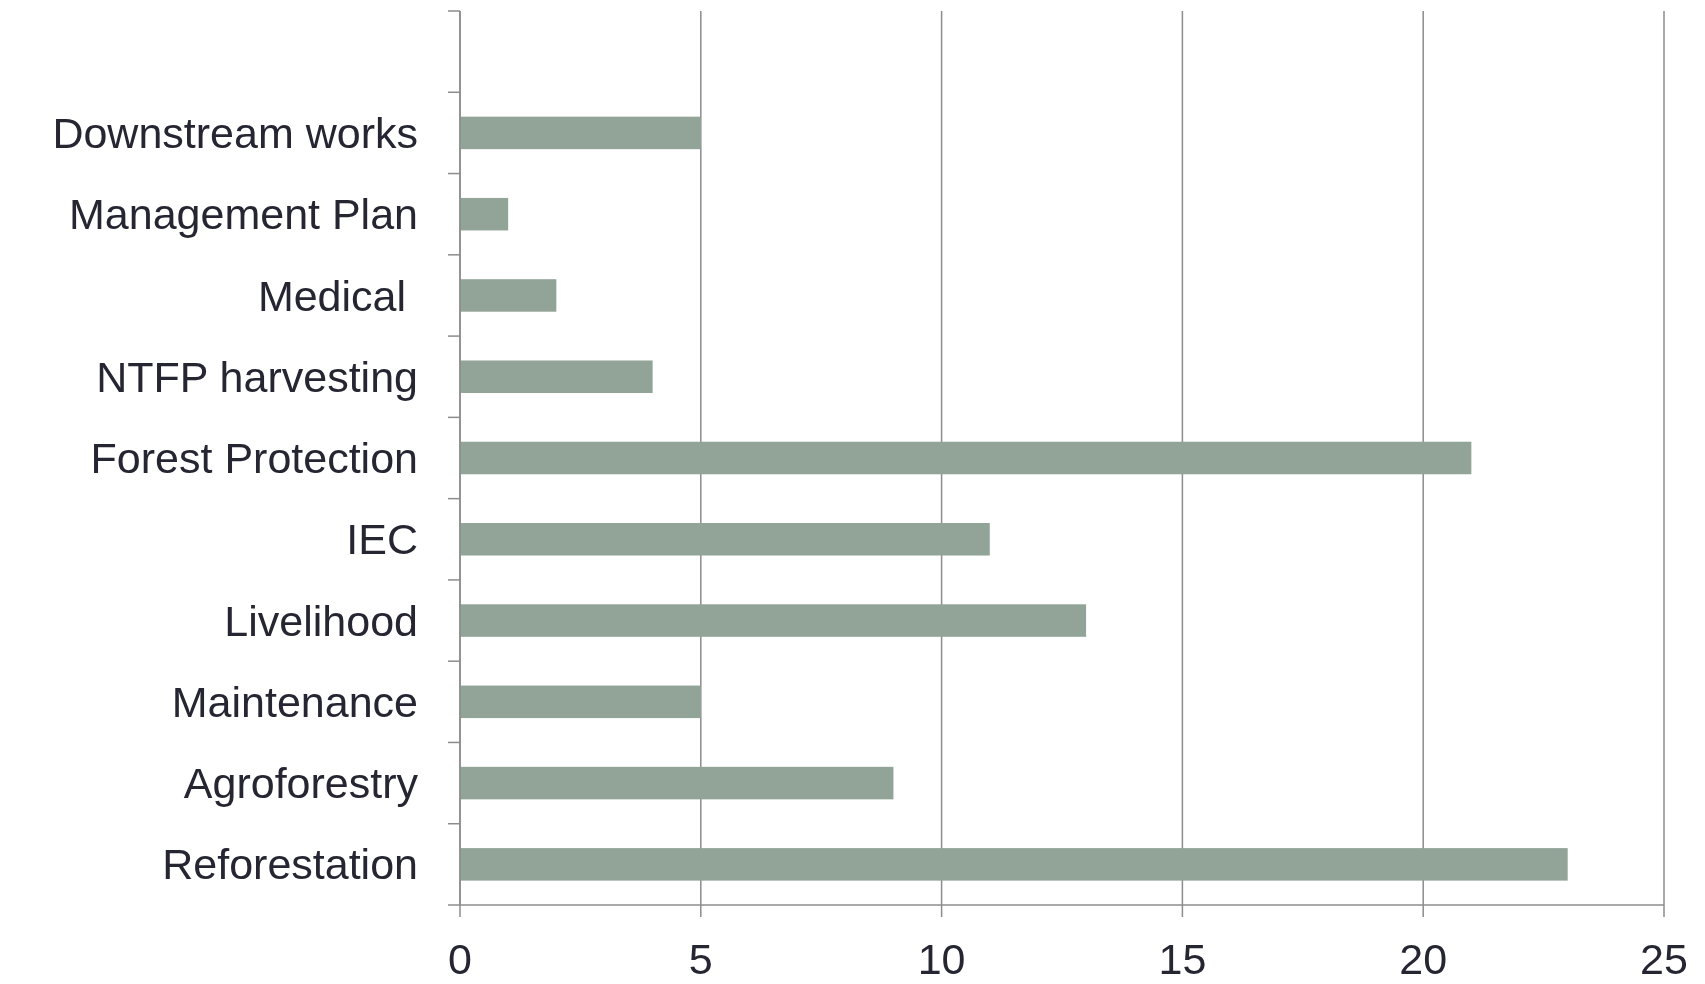  What do you see at coordinates (337, 295) in the screenshot?
I see `y-tick-label: Medical` at bounding box center [337, 295].